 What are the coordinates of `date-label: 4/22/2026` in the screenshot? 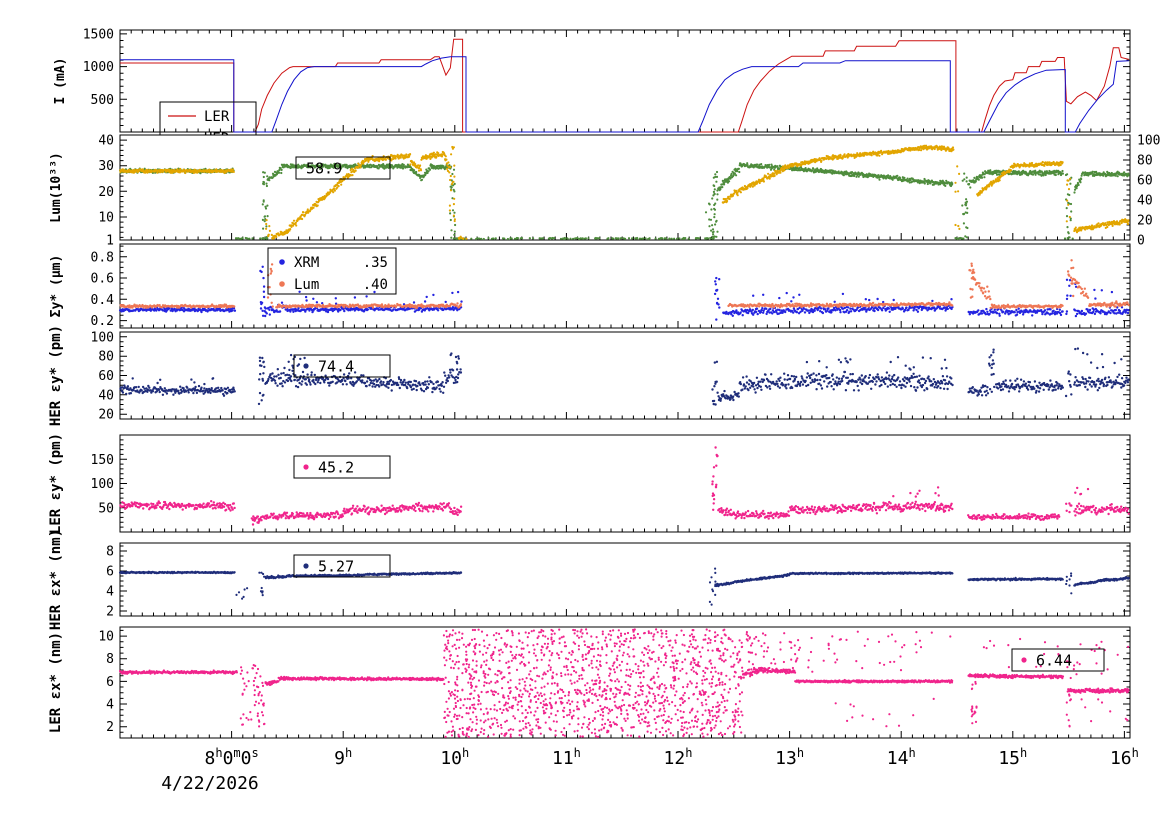 It's located at (210, 783).